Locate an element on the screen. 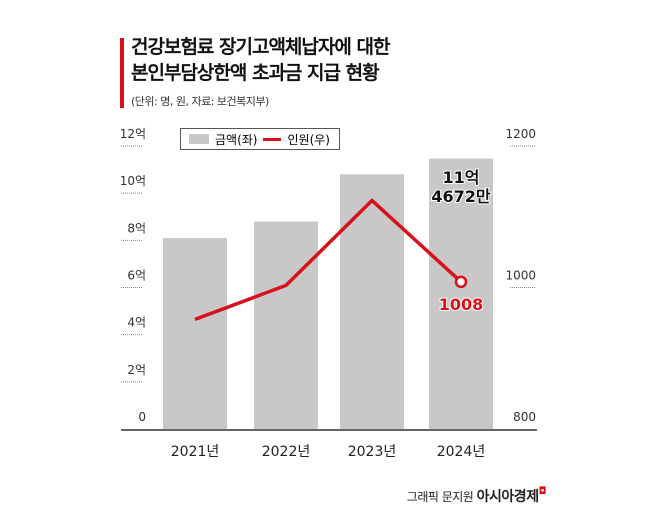 This screenshot has height=526, width=658. left-tick-label: 4억 is located at coordinates (136, 323).